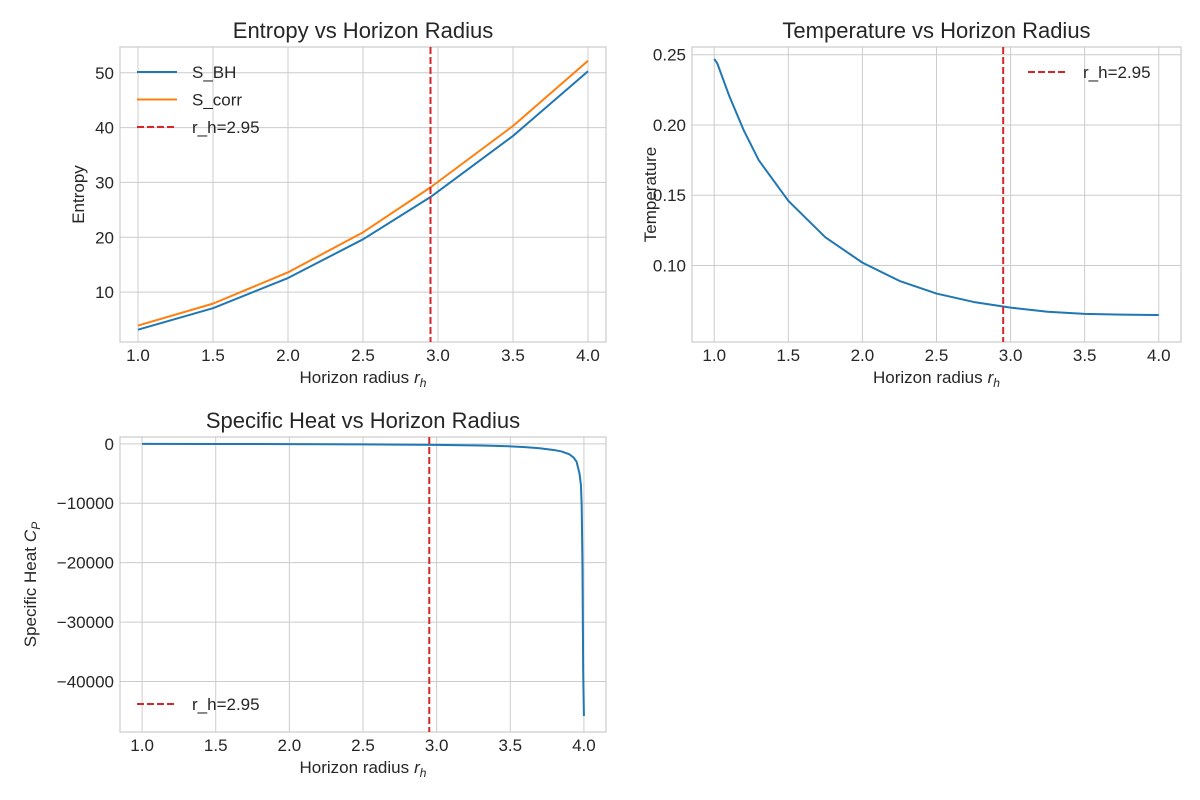 This screenshot has width=1200, height=800. What do you see at coordinates (650, 194) in the screenshot?
I see `y-axis-label: Temperature` at bounding box center [650, 194].